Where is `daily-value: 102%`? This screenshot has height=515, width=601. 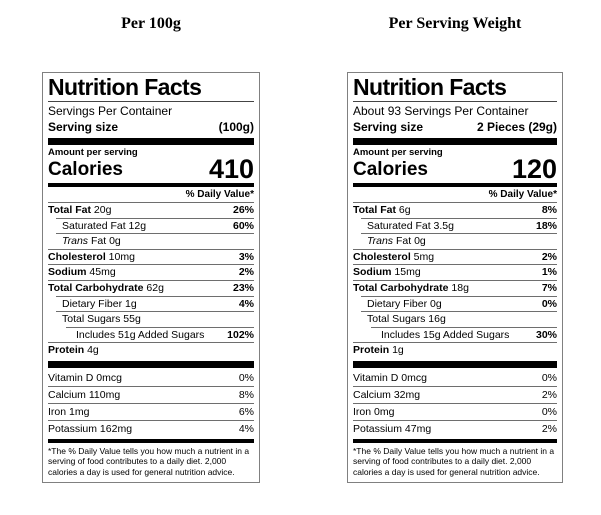 daily-value: 102% is located at coordinates (240, 334).